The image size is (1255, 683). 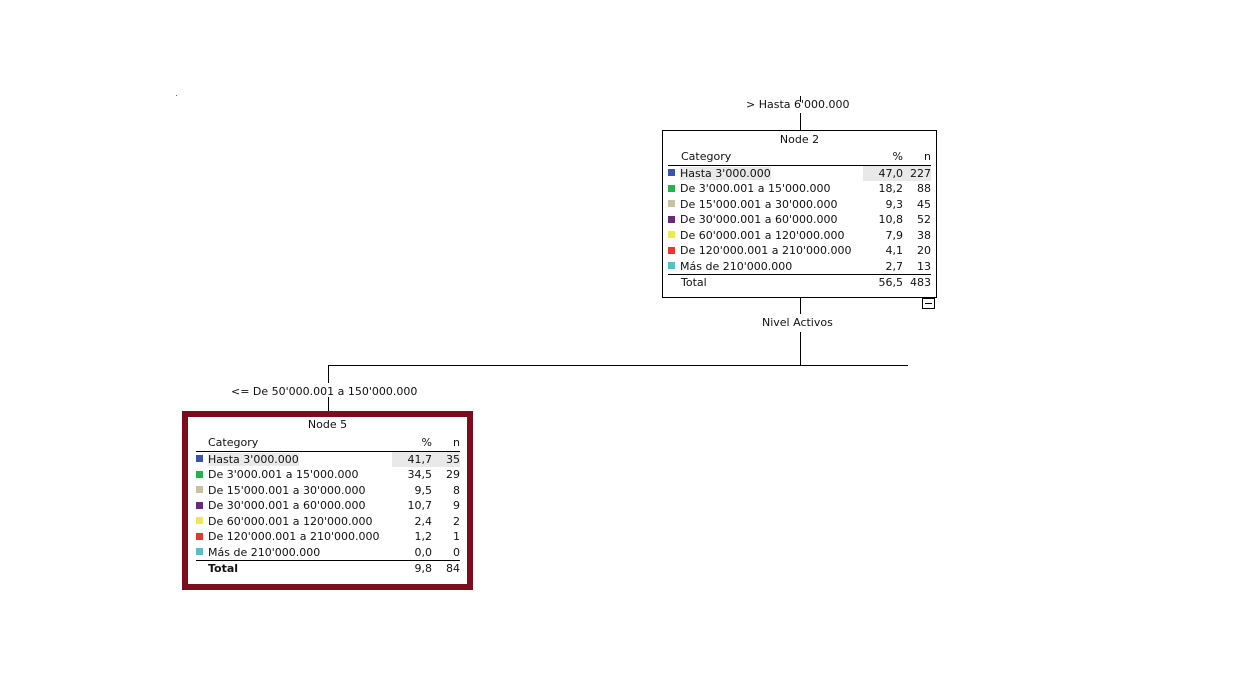 I want to click on category-pct: 7,9, so click(x=894, y=235).